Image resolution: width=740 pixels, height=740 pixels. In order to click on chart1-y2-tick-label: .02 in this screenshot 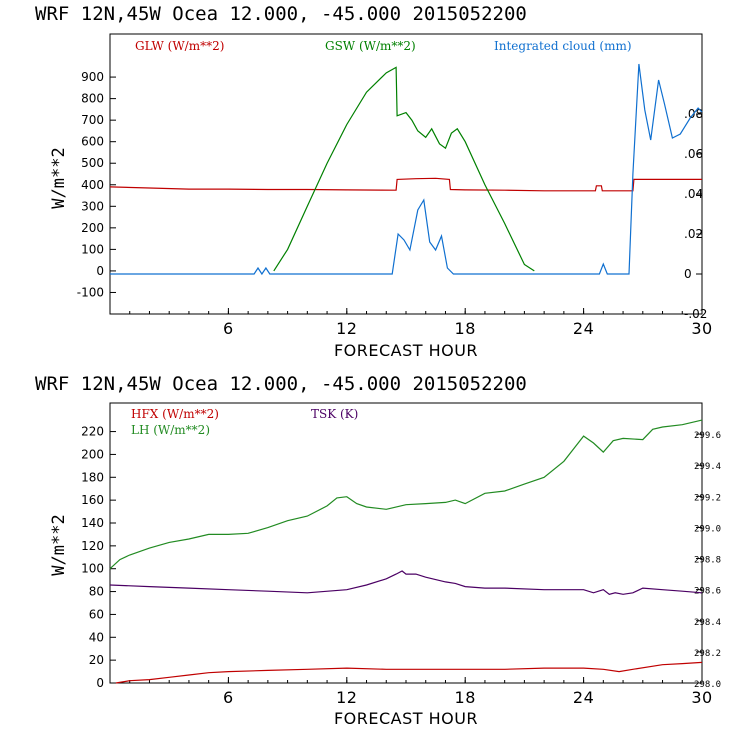, I will do `click(693, 234)`.